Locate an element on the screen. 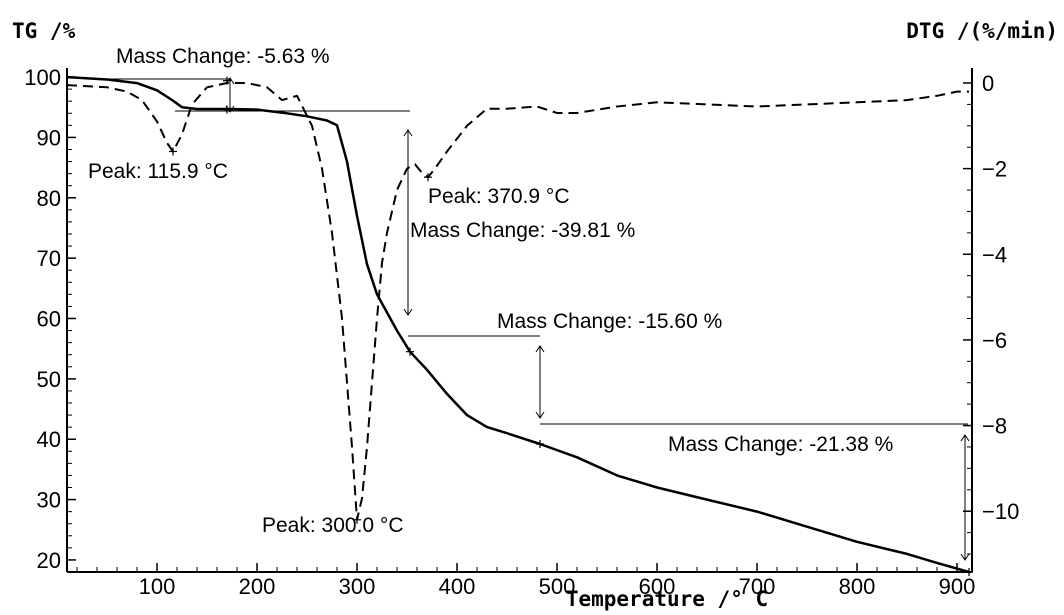 Image resolution: width=1064 pixels, height=615 pixels. y-left-tick-label: 100 is located at coordinates (42, 77).